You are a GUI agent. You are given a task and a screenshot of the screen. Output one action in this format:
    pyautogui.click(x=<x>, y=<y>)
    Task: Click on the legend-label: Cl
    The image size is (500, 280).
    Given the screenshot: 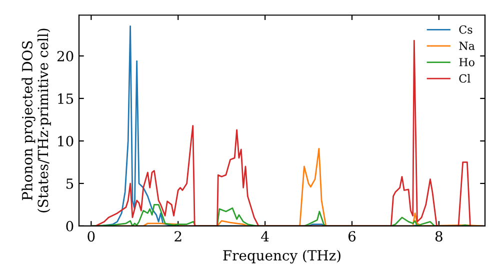 What is the action you would take?
    pyautogui.click(x=464, y=78)
    